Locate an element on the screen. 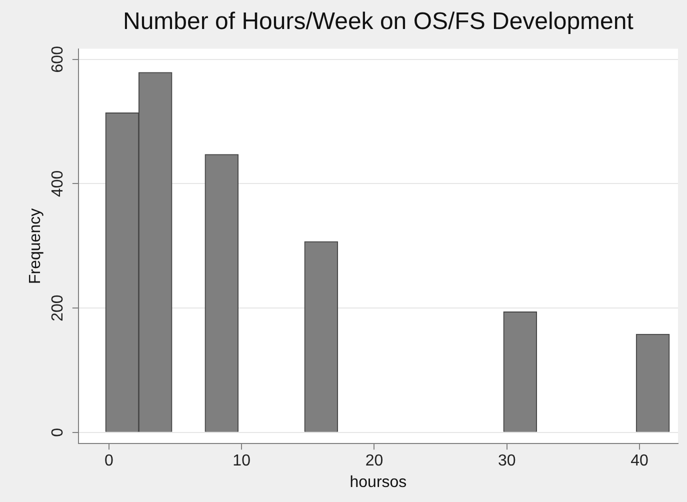 The image size is (687, 502). y-tick-label: 200 is located at coordinates (57, 308).